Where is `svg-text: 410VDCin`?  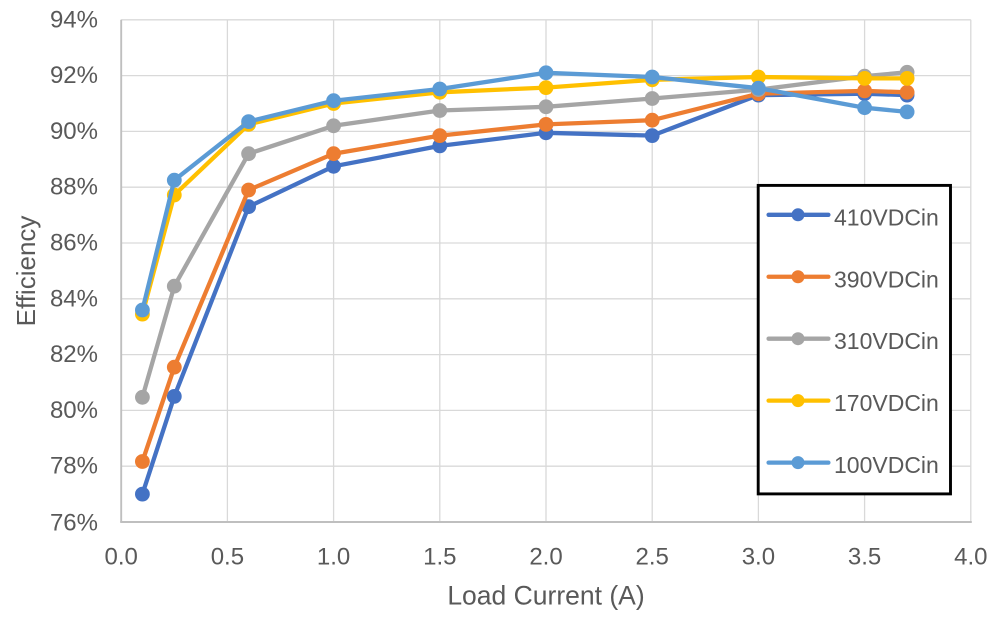 svg-text: 410VDCin is located at coordinates (886, 217).